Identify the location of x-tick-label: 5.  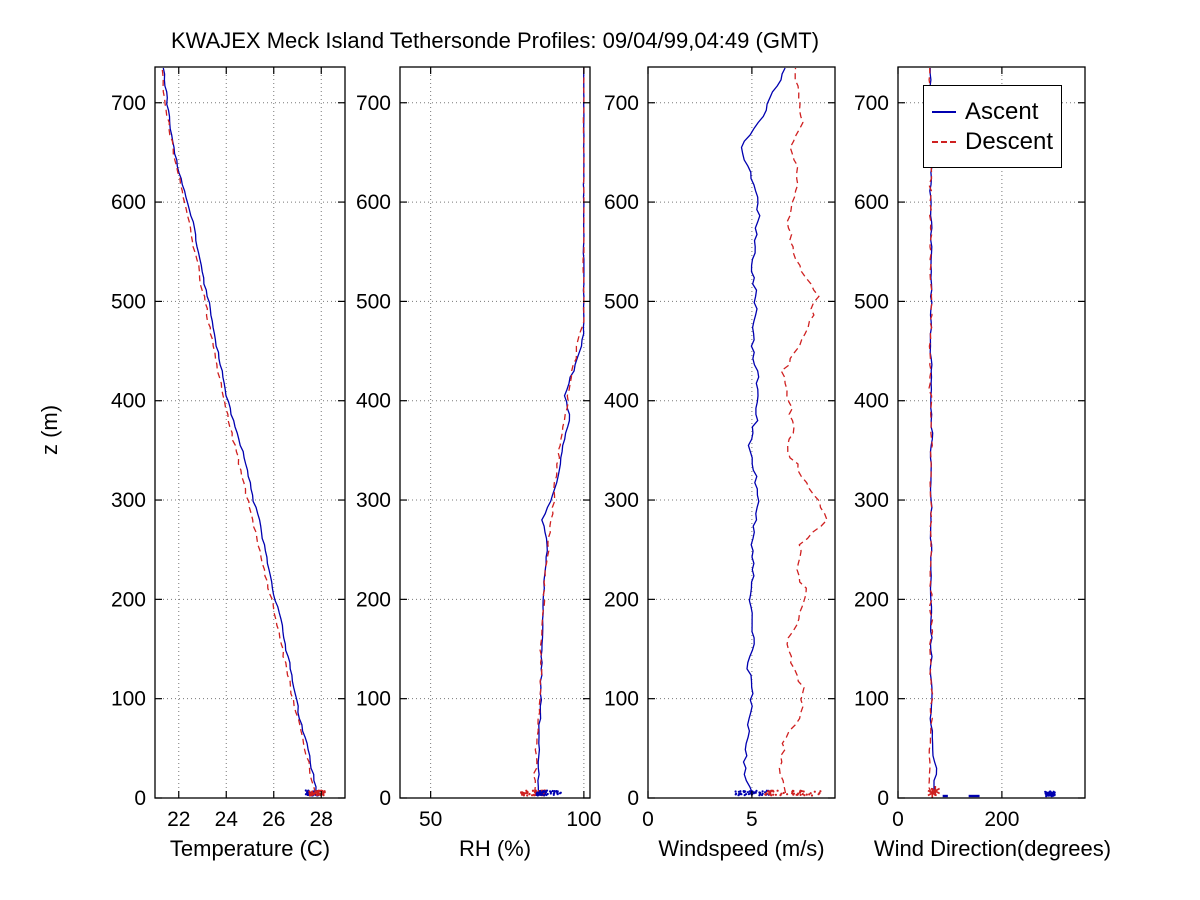
(752, 819).